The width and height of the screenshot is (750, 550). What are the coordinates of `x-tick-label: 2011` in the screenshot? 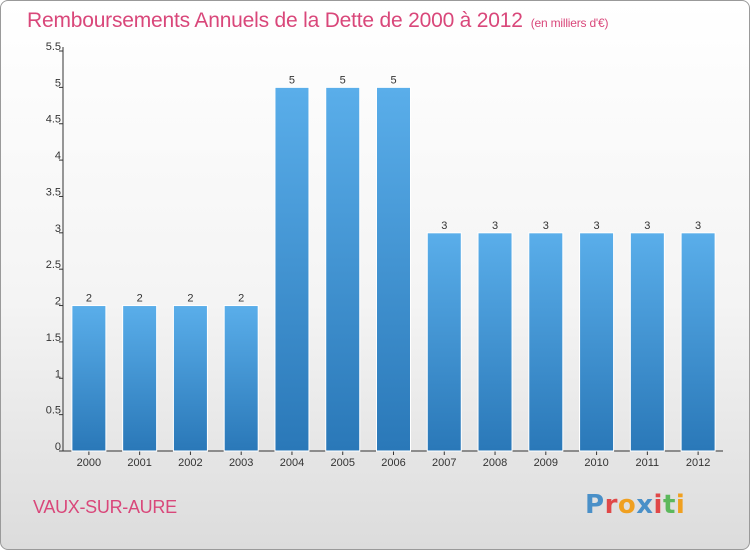 It's located at (648, 463).